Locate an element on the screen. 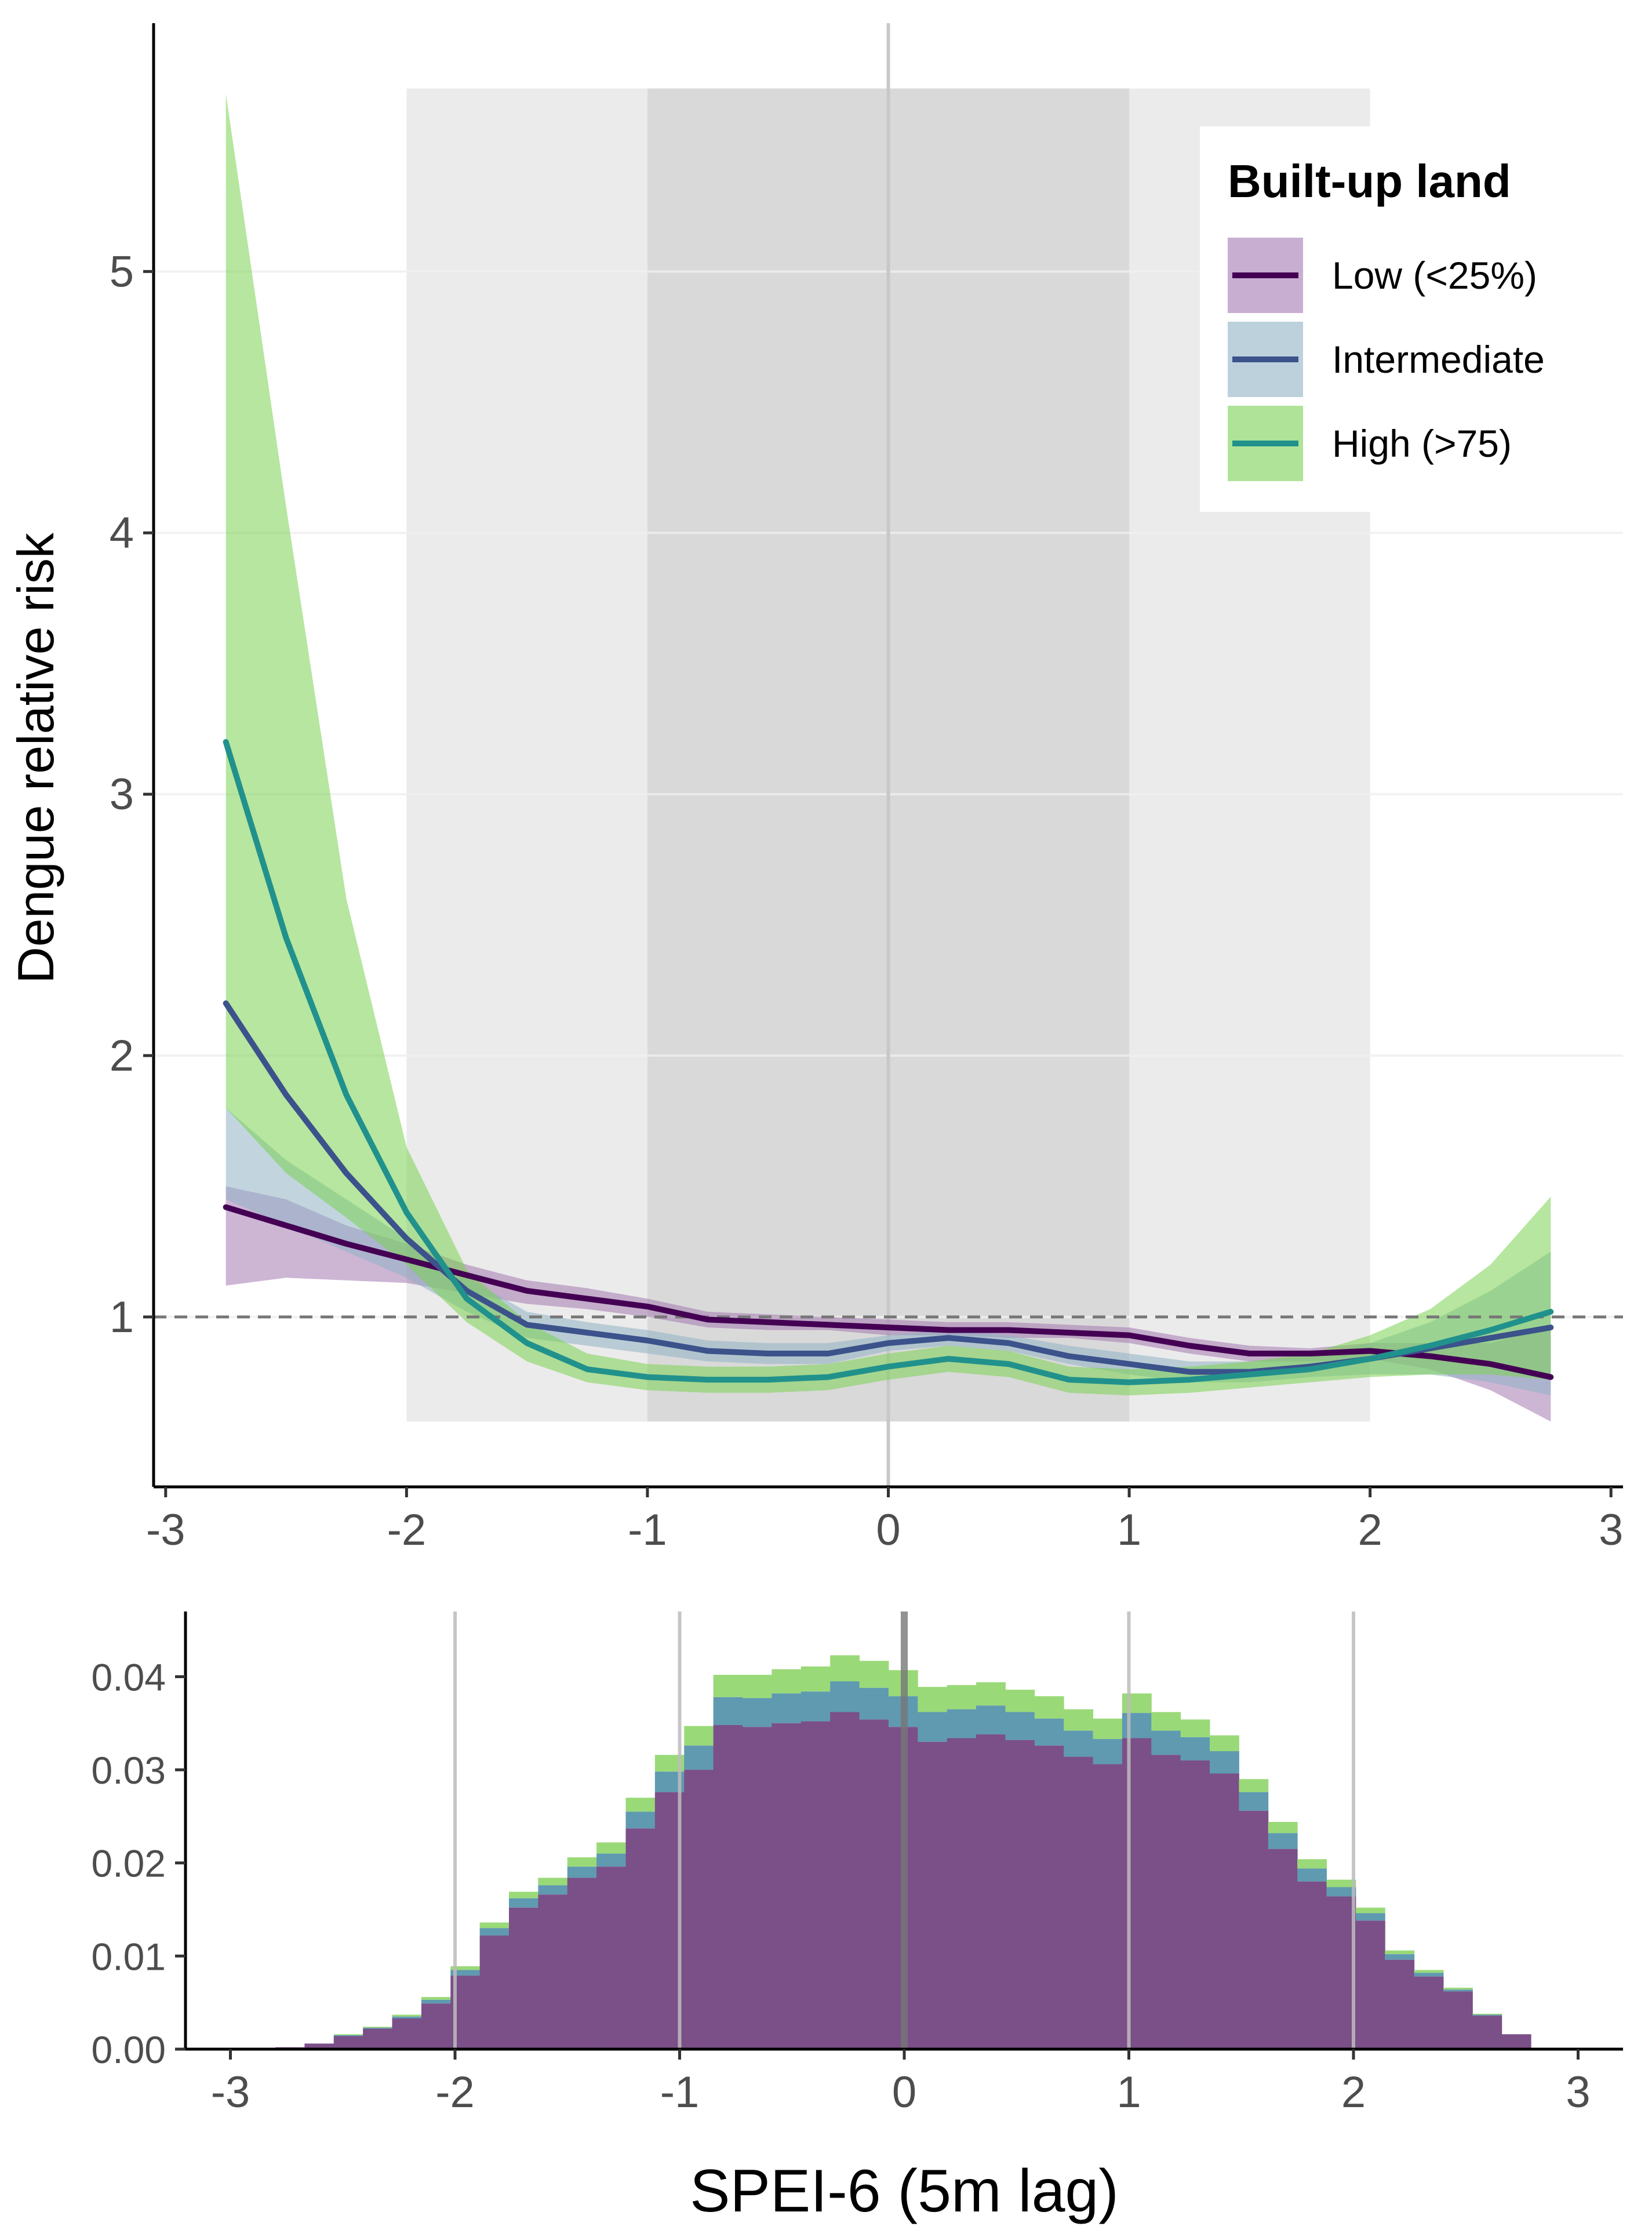  hist-y-tick-label-0.02: 0.02 is located at coordinates (129, 1864).